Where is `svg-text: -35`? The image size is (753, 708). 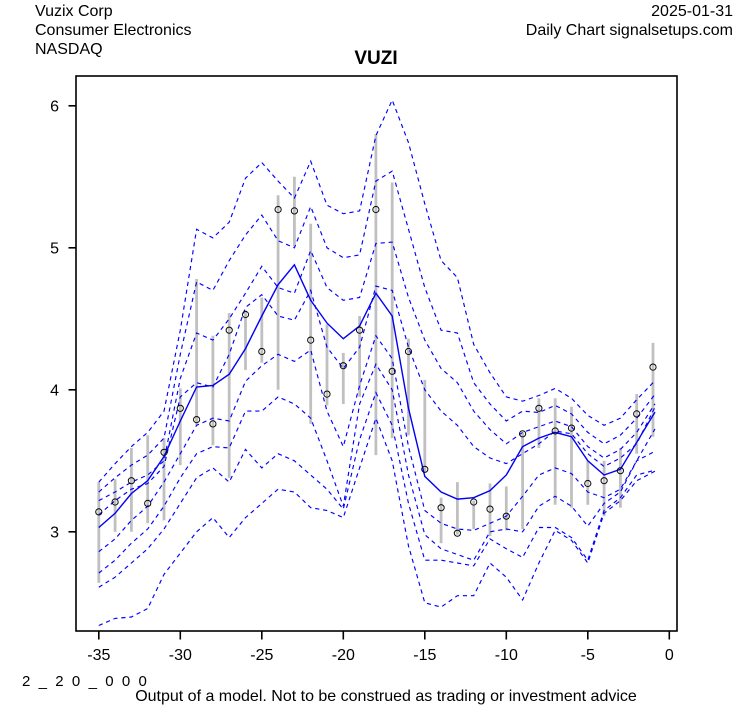
svg-text: -35 is located at coordinates (98, 655).